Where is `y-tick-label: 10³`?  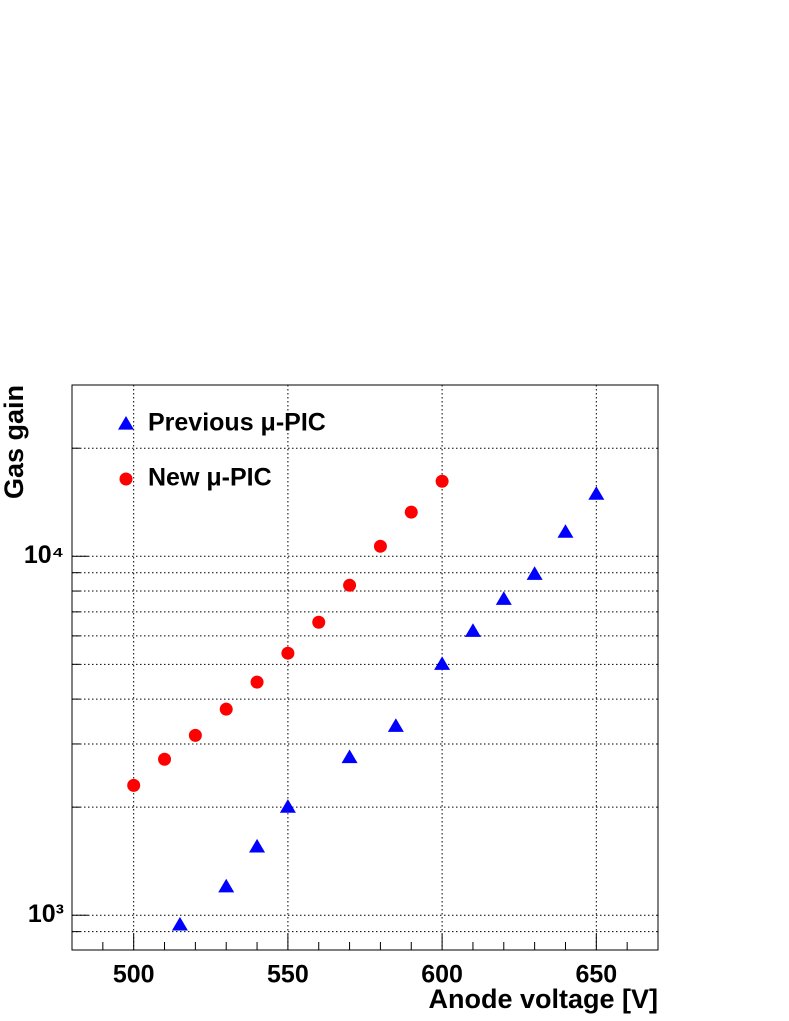
y-tick-label: 10³ is located at coordinates (46, 914).